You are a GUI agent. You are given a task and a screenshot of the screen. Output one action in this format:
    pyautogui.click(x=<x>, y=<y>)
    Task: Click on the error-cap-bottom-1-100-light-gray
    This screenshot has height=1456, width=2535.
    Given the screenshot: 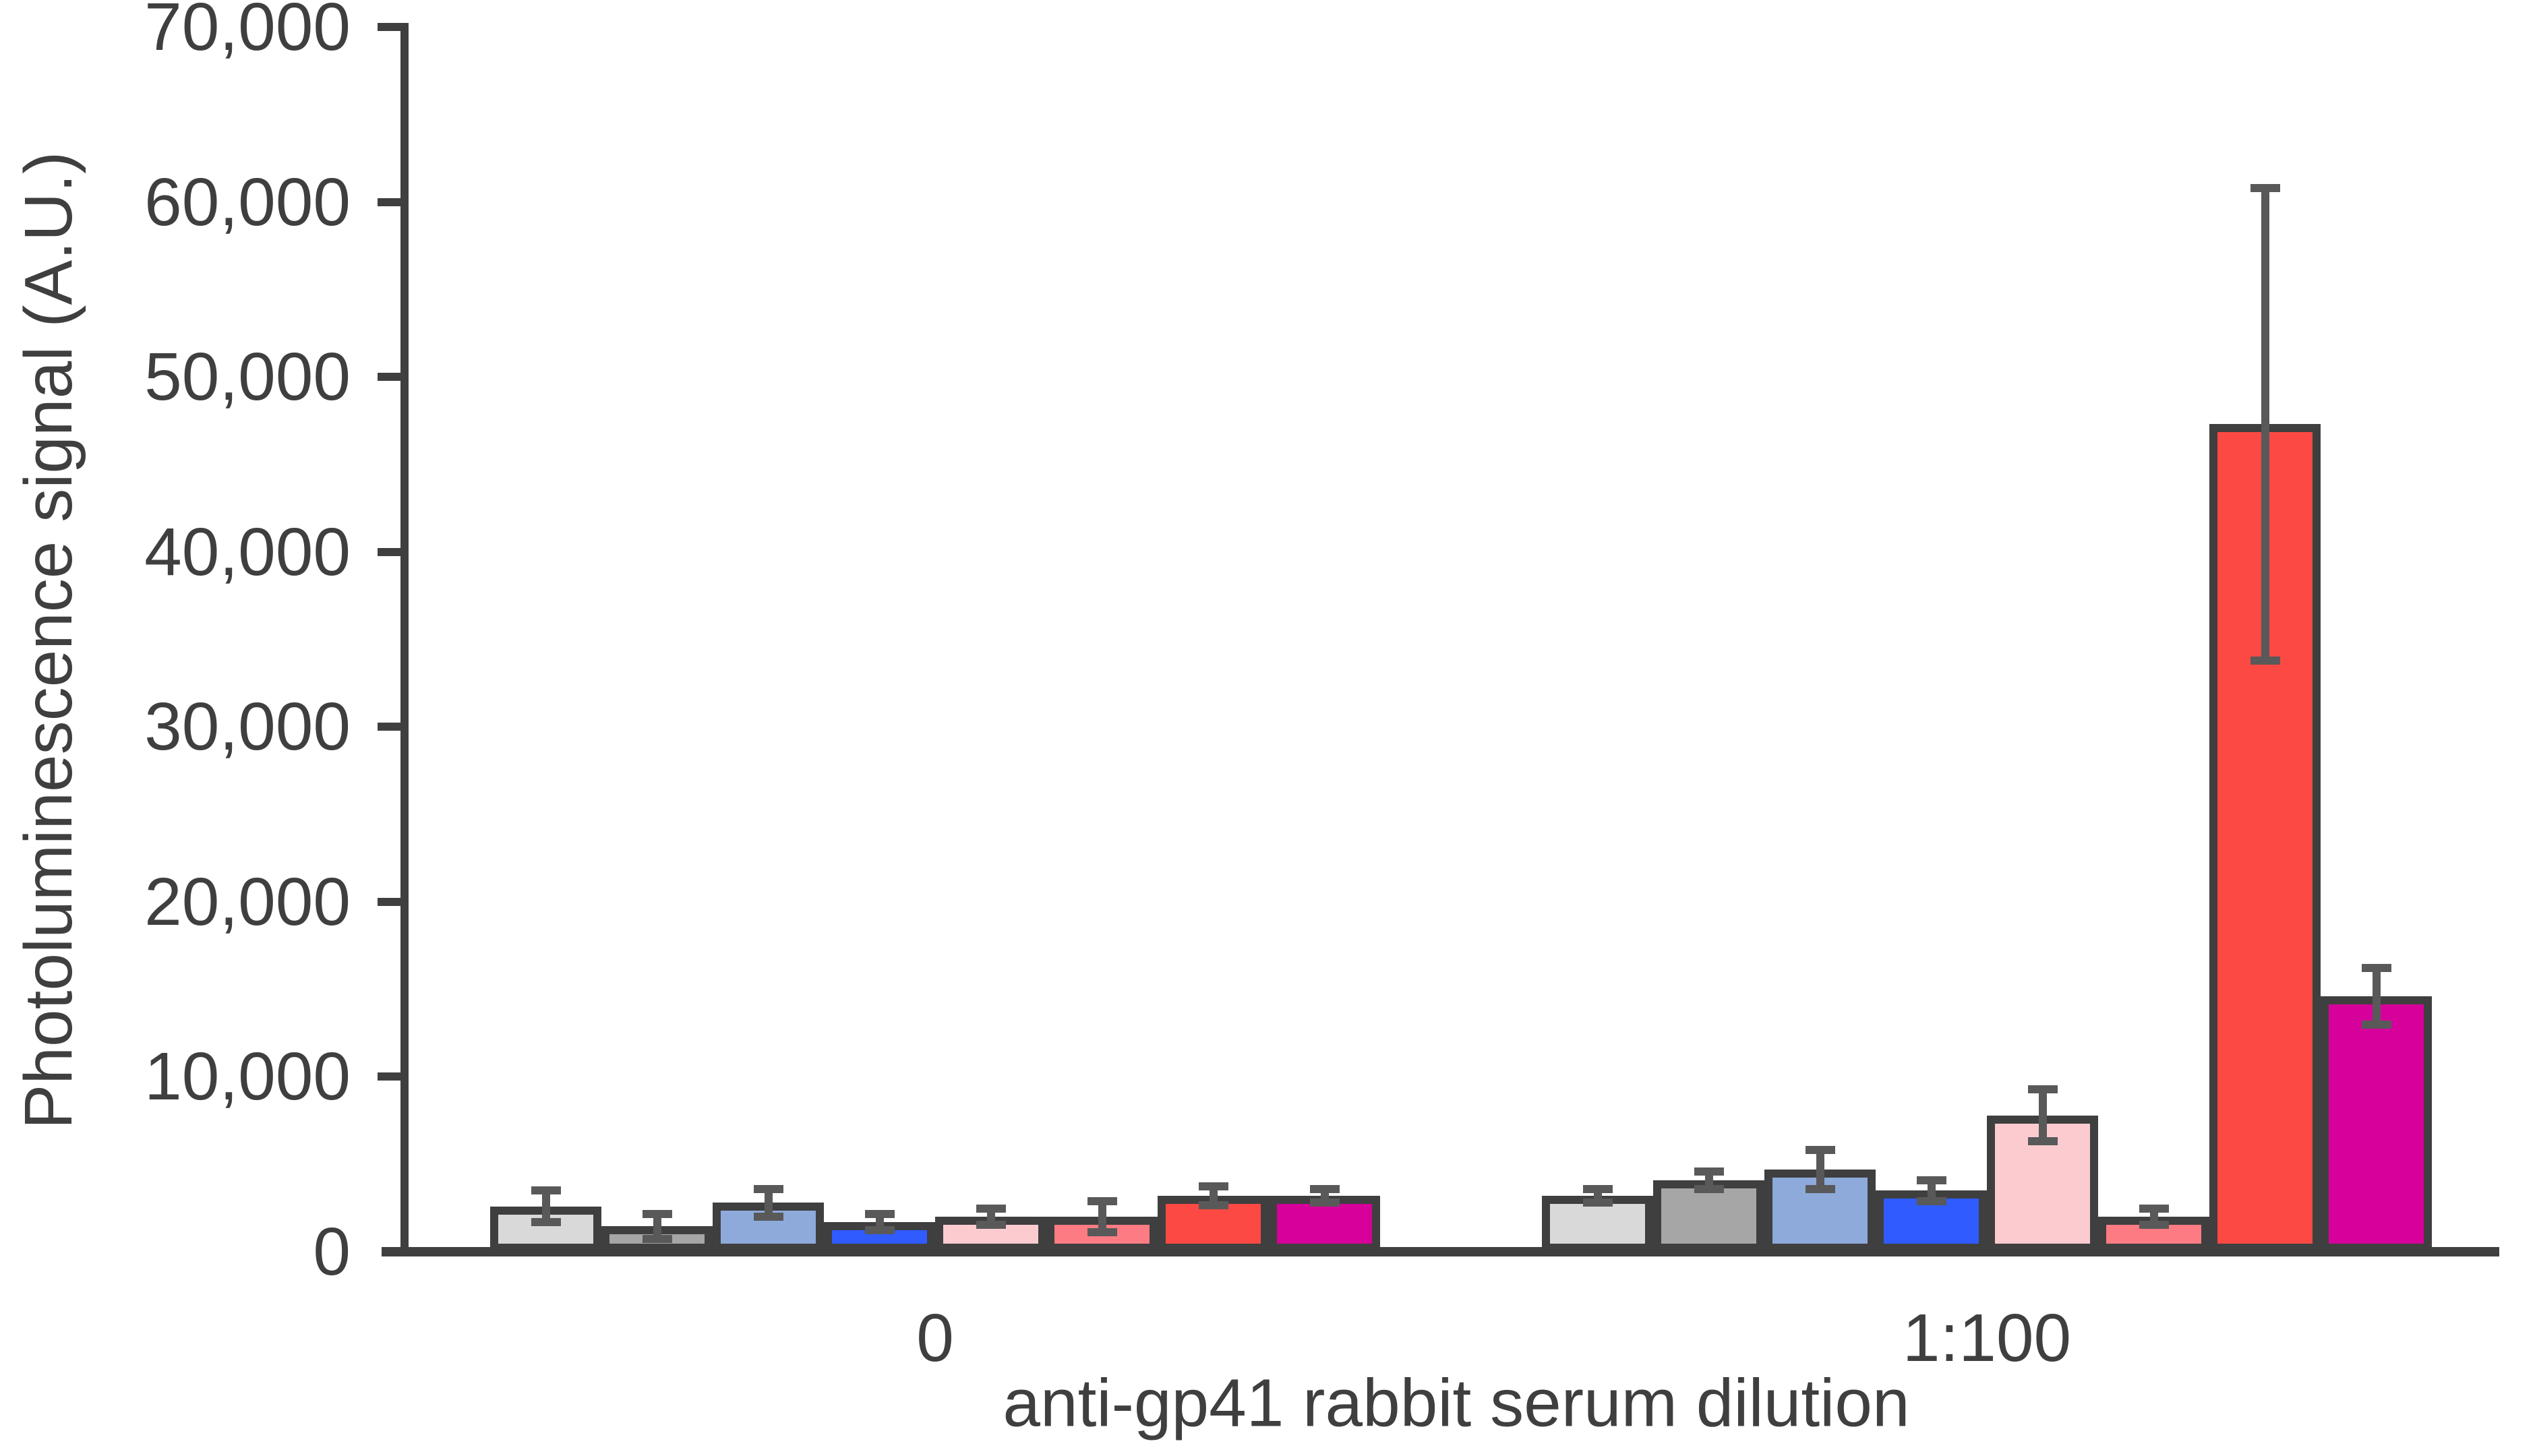 What is the action you would take?
    pyautogui.click(x=1597, y=1203)
    